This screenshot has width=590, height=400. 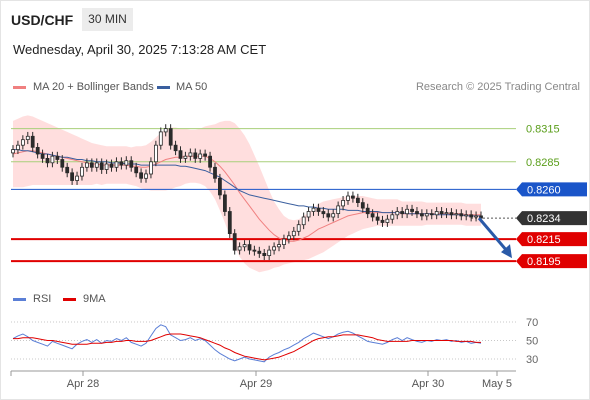 What do you see at coordinates (544, 240) in the screenshot?
I see `support-label-4: 0.8215` at bounding box center [544, 240].